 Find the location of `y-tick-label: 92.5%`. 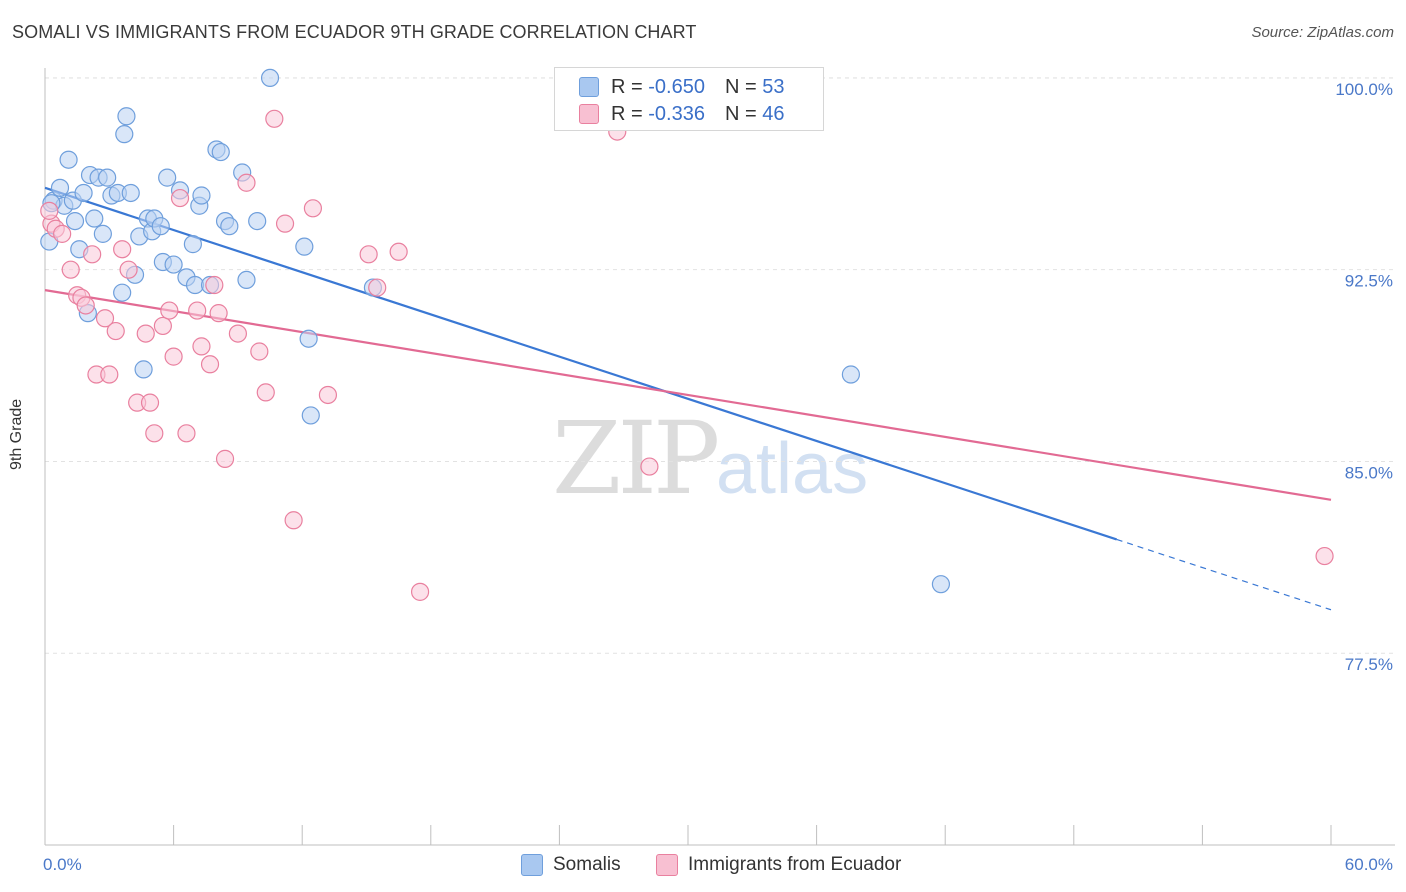

y-tick-label: 92.5% is located at coordinates (1369, 281).